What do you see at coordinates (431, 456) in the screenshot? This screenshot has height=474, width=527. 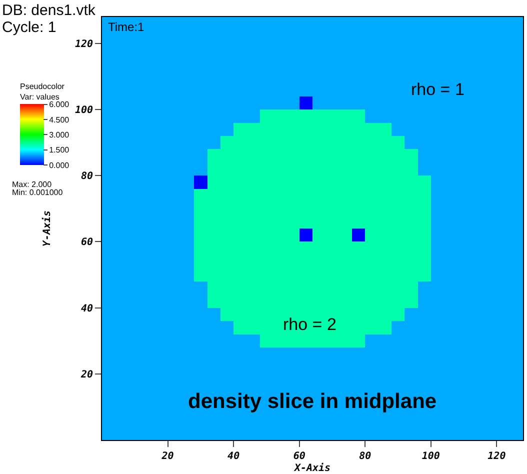 I see `x-tick-label: 100` at bounding box center [431, 456].